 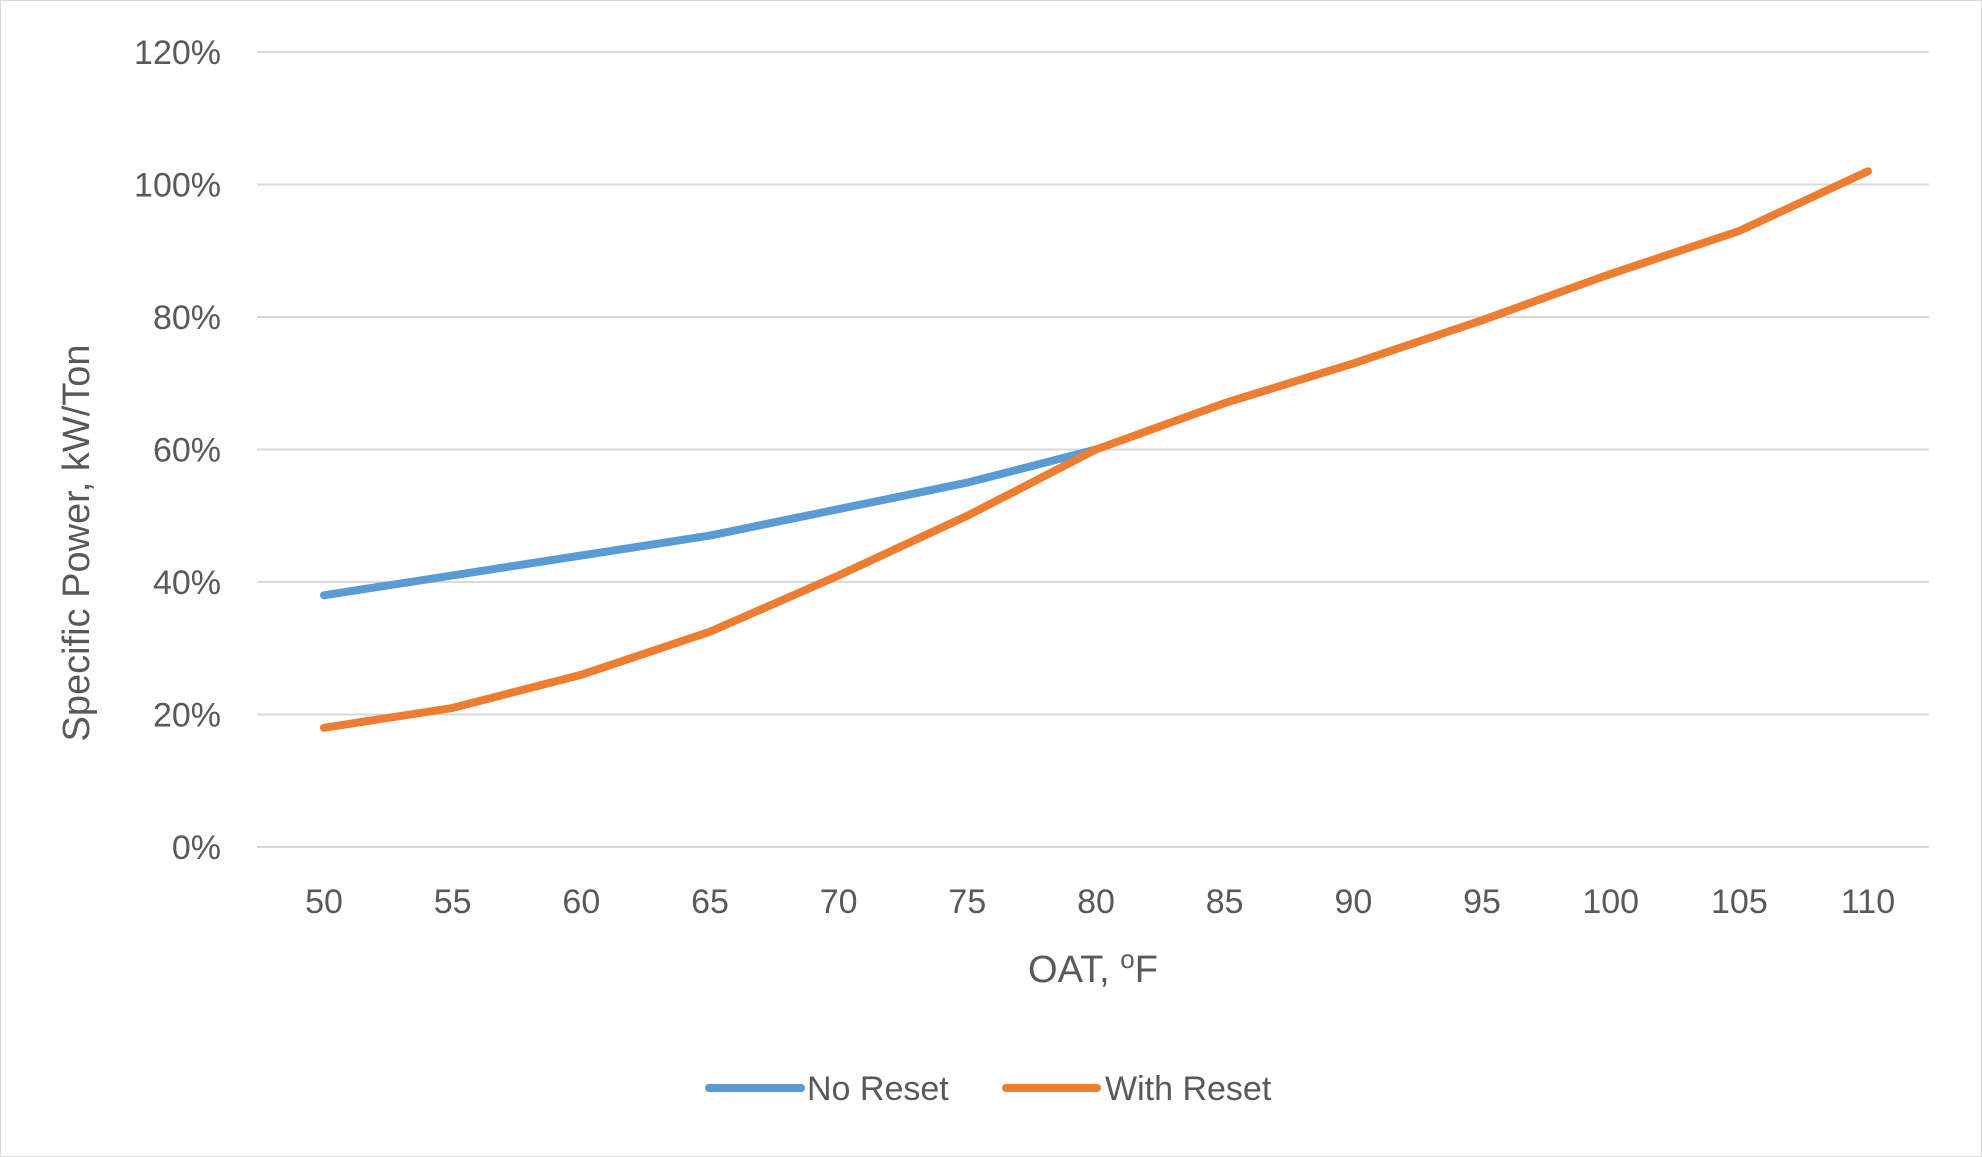 What do you see at coordinates (1353, 902) in the screenshot?
I see `x-tick-label: 90` at bounding box center [1353, 902].